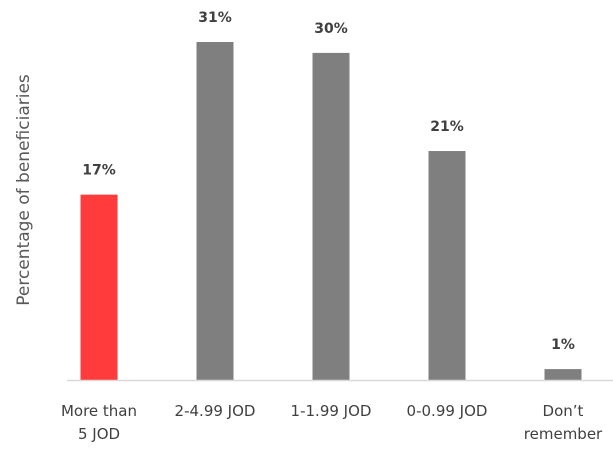 The height and width of the screenshot is (452, 613). Describe the element at coordinates (563, 345) in the screenshot. I see `value-label-4: 1%` at that location.